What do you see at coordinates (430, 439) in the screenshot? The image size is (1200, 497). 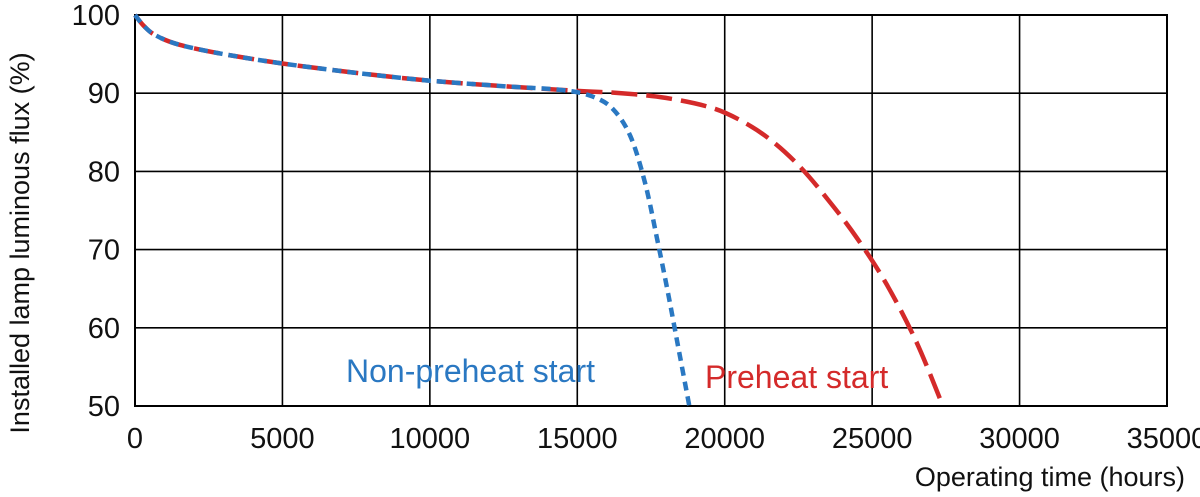 I see `x-tick-label: 10000` at bounding box center [430, 439].